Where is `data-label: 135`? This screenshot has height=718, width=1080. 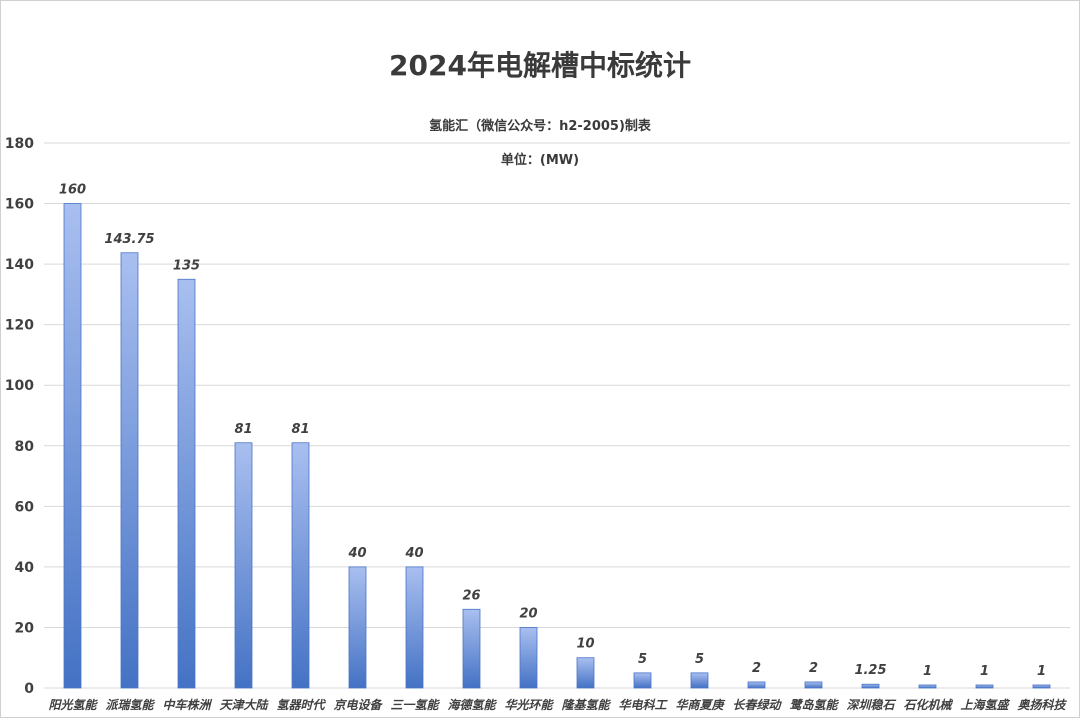
data-label: 135 is located at coordinates (186, 265).